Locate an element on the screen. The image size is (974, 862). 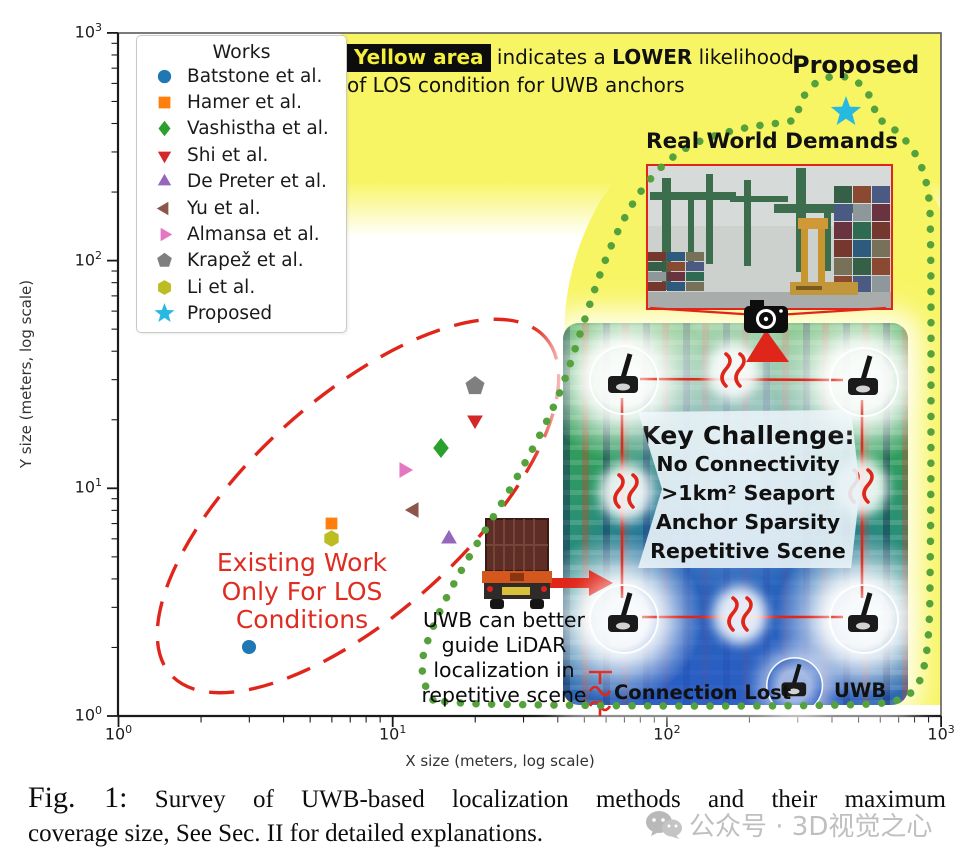
y-tick-label: 103 is located at coordinates (88, 31).